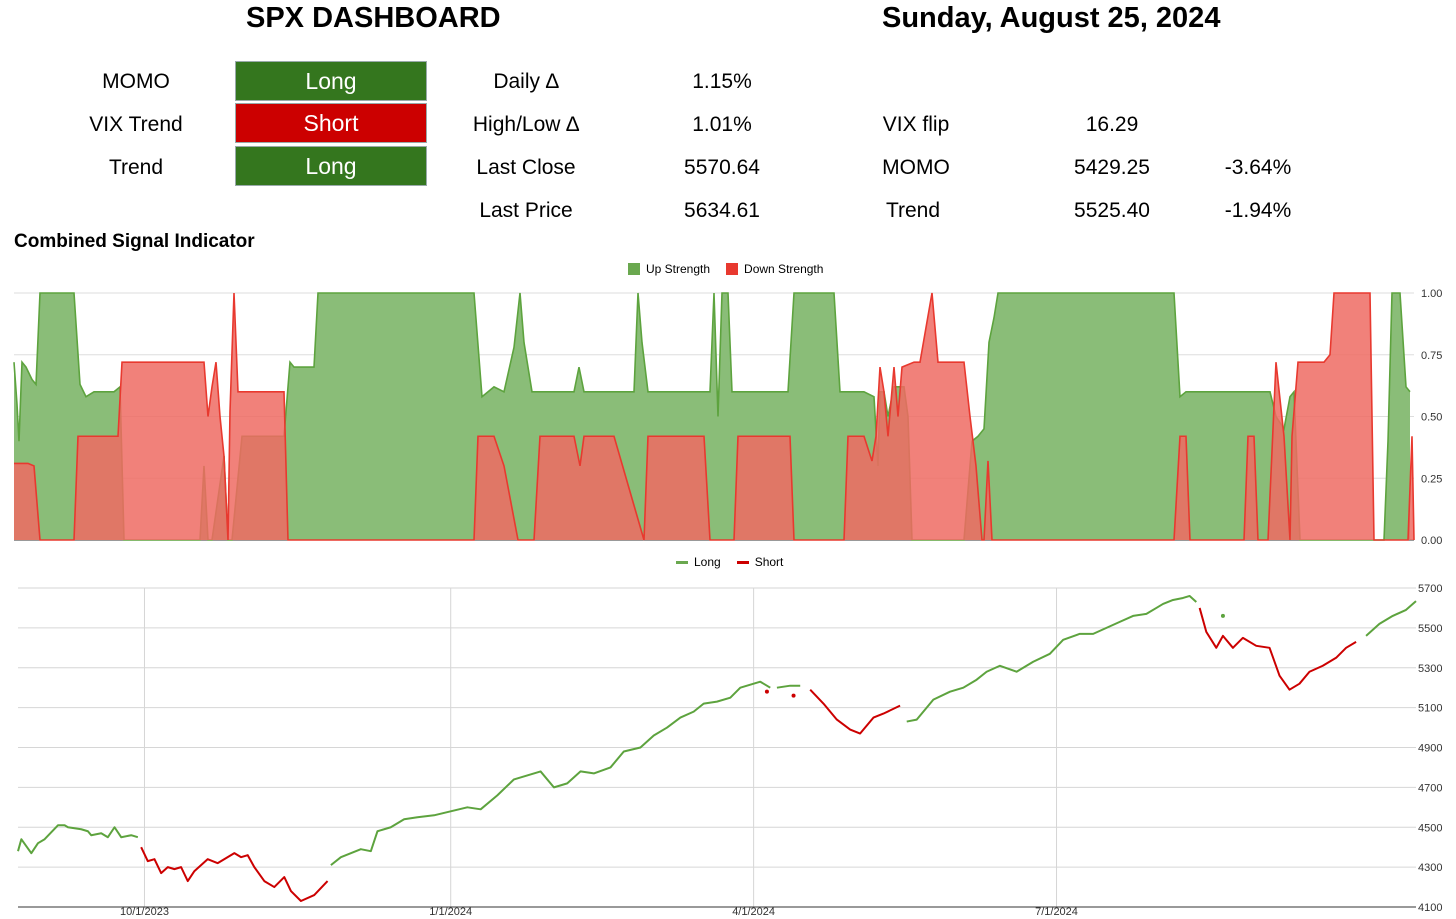 The height and width of the screenshot is (919, 1456). I want to click on momo-level-value: 5429.25, so click(1112, 167).